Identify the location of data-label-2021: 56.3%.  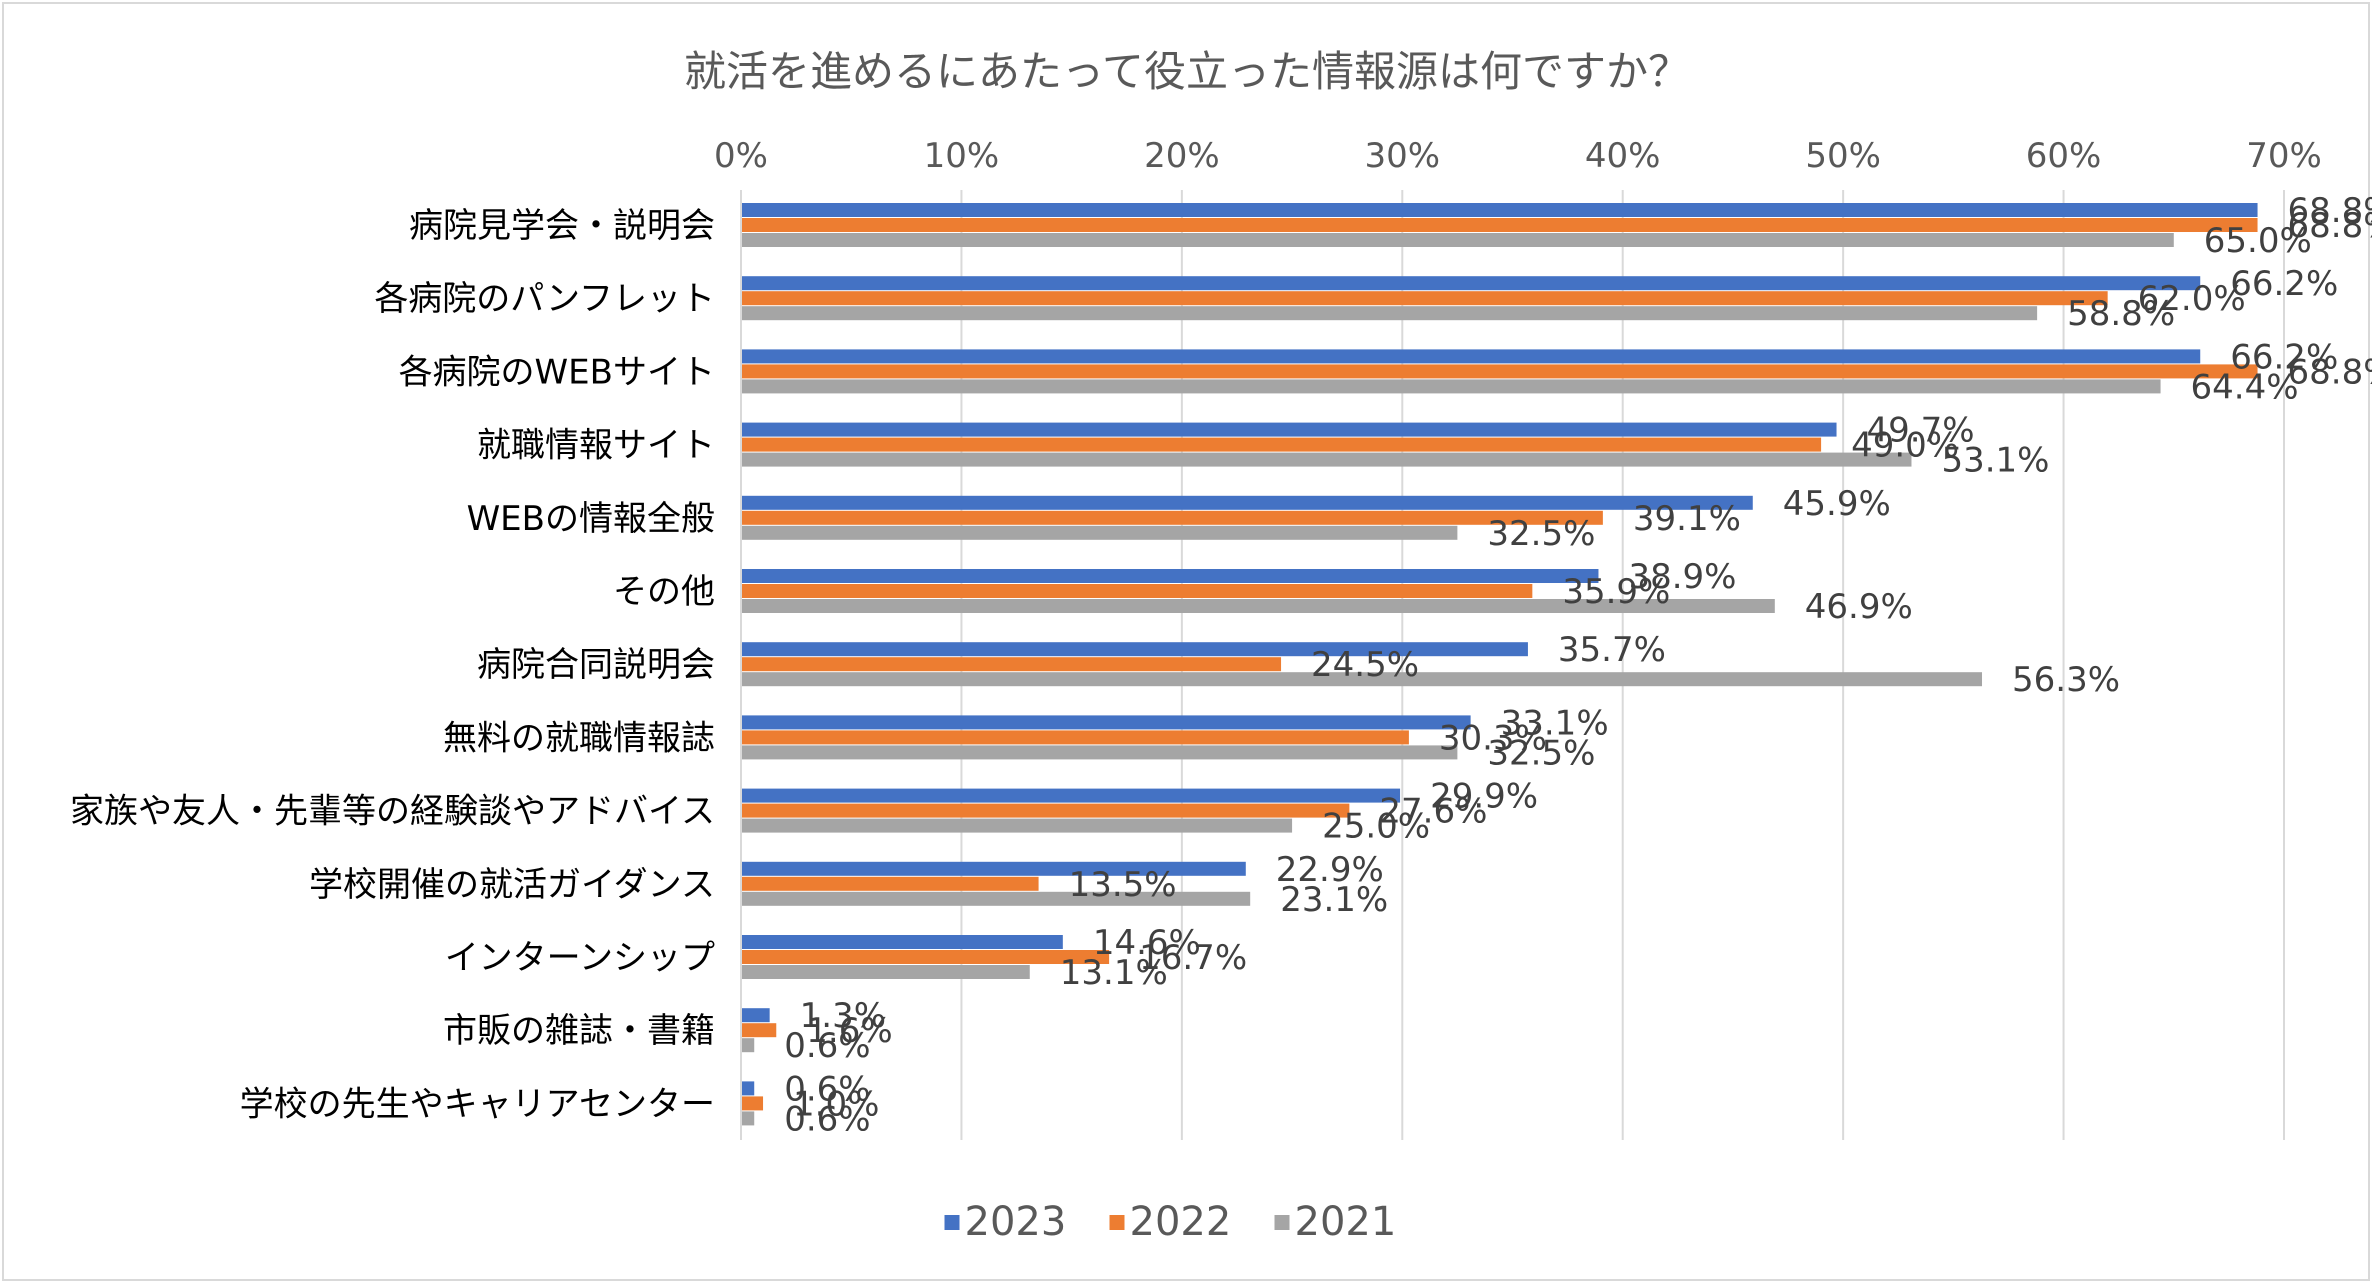
(2066, 680).